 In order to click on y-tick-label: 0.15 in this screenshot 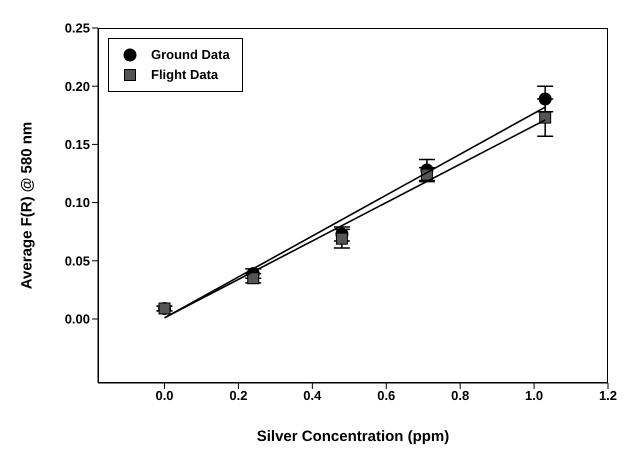, I will do `click(77, 144)`.